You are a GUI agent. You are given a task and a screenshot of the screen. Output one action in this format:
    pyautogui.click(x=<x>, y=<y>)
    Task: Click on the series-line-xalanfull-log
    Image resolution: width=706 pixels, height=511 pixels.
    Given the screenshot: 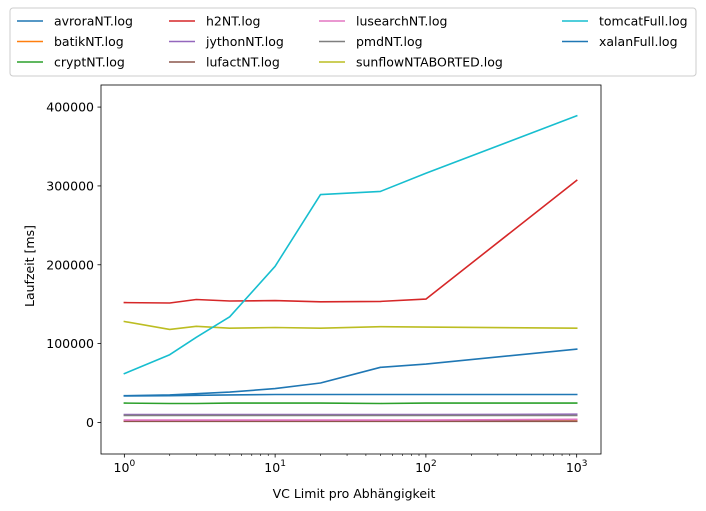 What is the action you would take?
    pyautogui.click(x=350, y=372)
    